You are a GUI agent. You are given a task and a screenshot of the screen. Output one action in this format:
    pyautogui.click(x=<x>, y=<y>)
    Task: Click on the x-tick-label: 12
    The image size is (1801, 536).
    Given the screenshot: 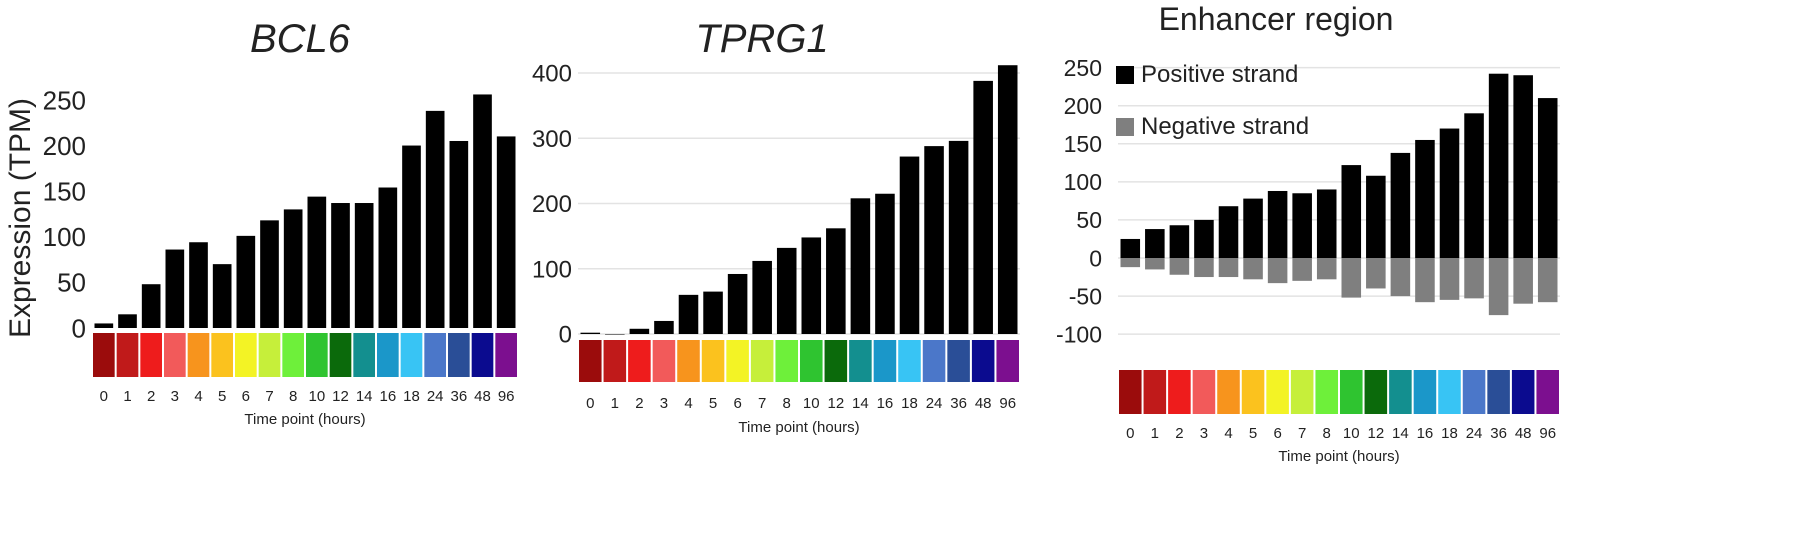 What is the action you would take?
    pyautogui.click(x=340, y=396)
    